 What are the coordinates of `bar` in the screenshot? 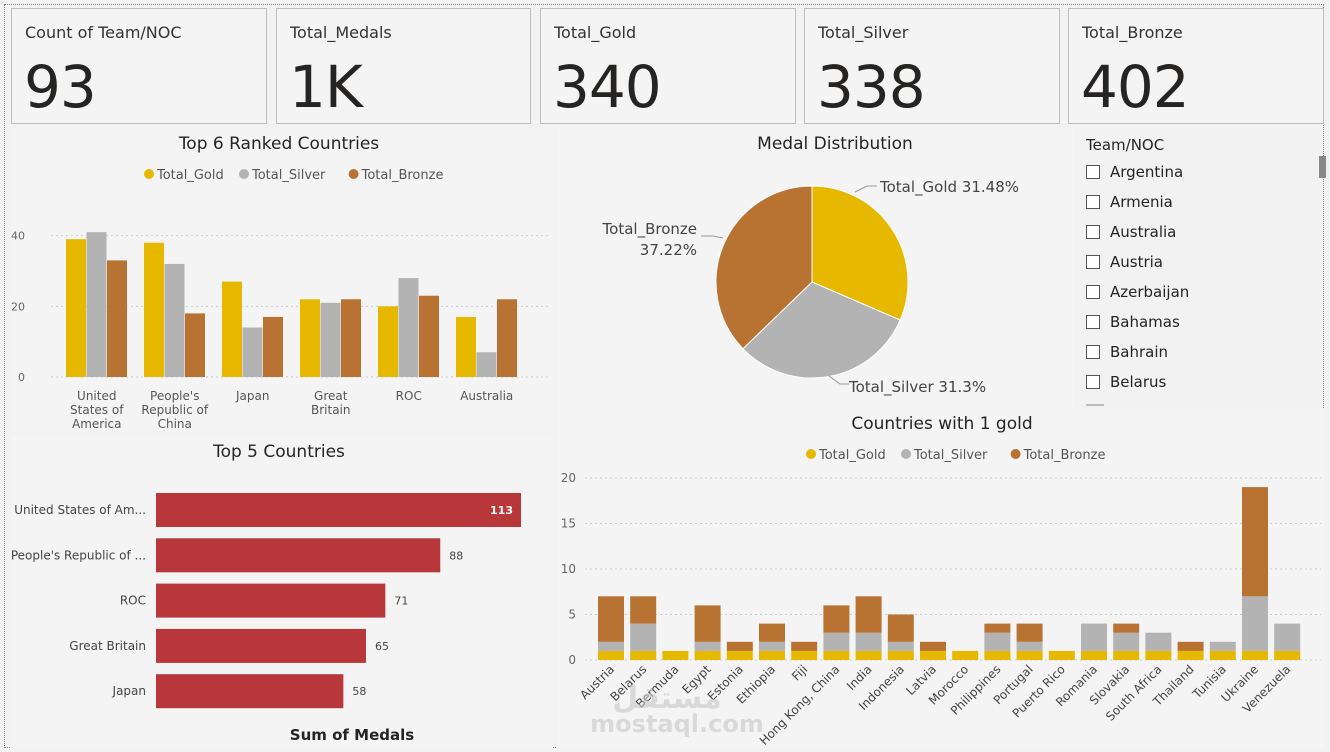 It's located at (261, 645).